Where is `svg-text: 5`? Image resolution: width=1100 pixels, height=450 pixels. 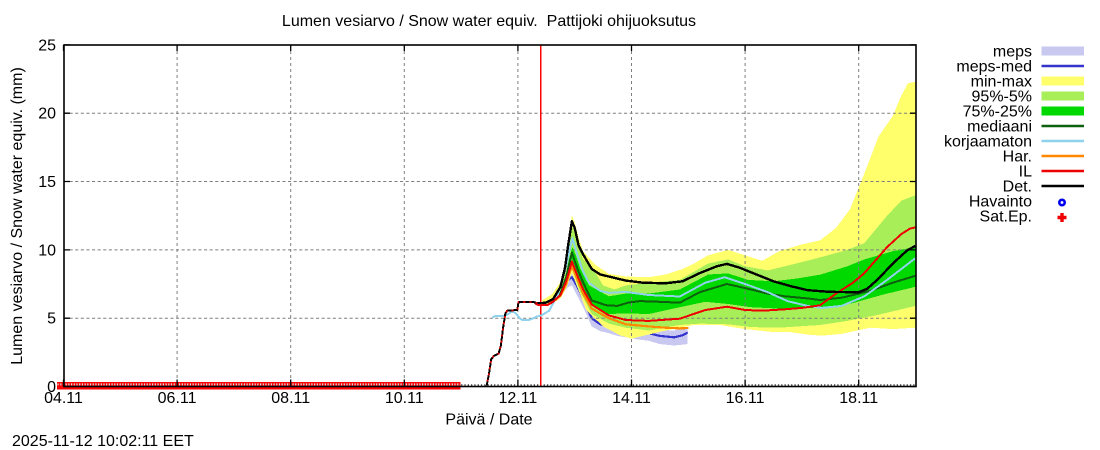 svg-text: 5 is located at coordinates (51, 319).